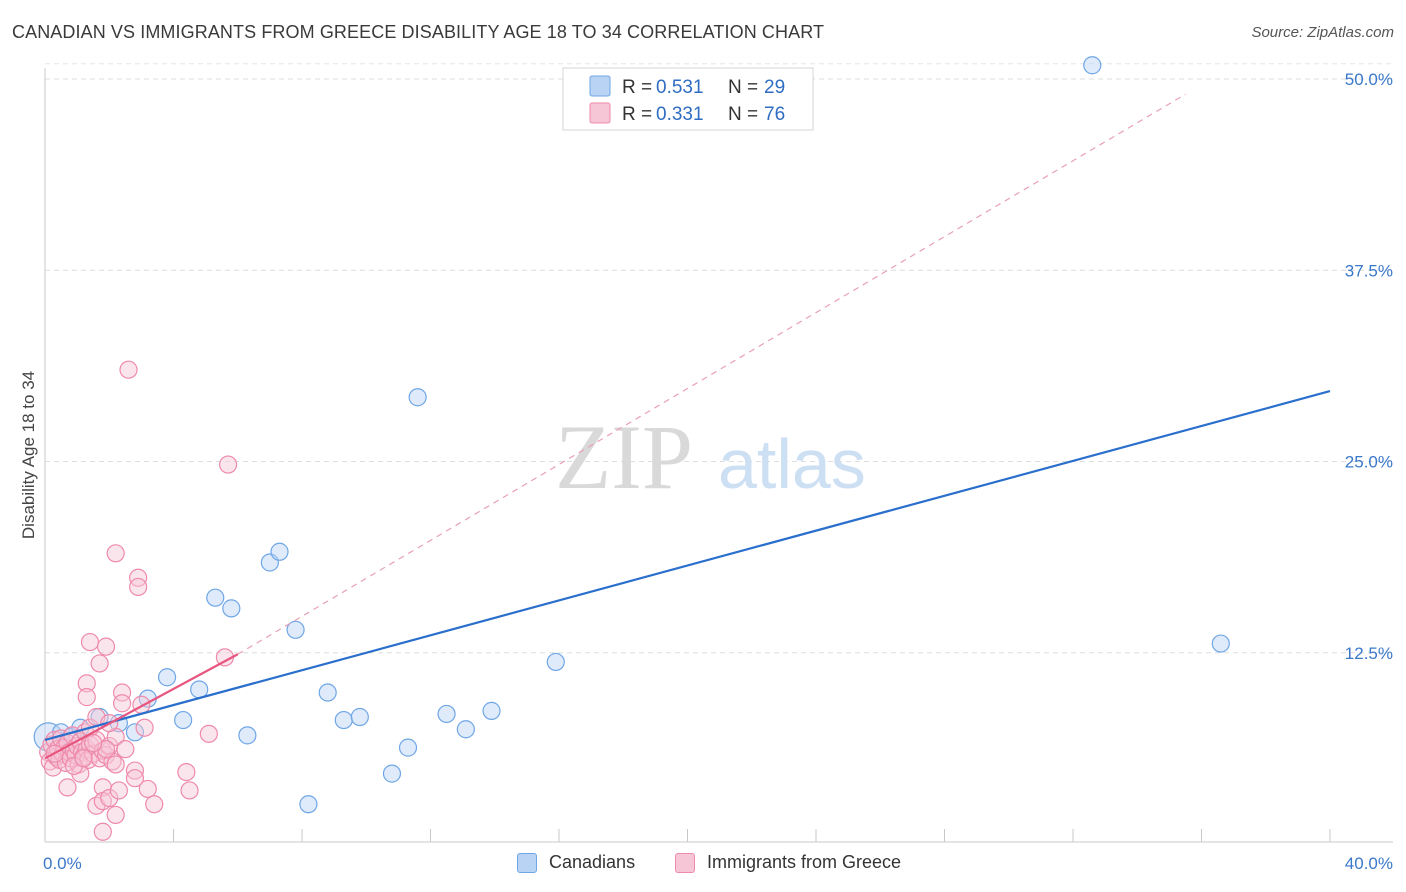  Describe the element at coordinates (688, 99) in the screenshot. I see `top-legend: R = 0.531 N = 29 R = 0.331 N = 76` at that location.